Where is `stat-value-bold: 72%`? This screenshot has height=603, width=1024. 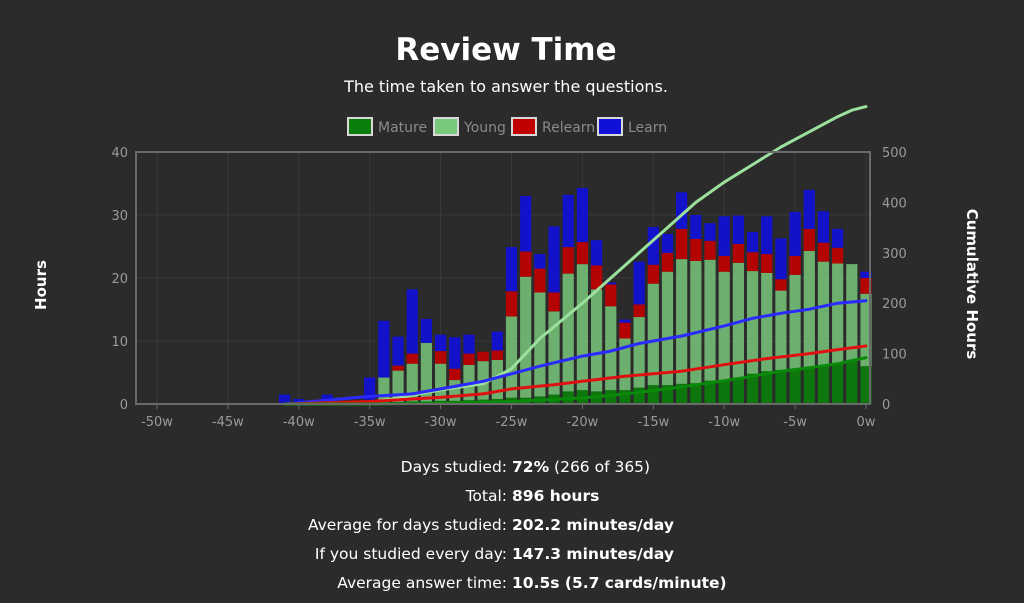
stat-value-bold: 72% is located at coordinates (531, 466).